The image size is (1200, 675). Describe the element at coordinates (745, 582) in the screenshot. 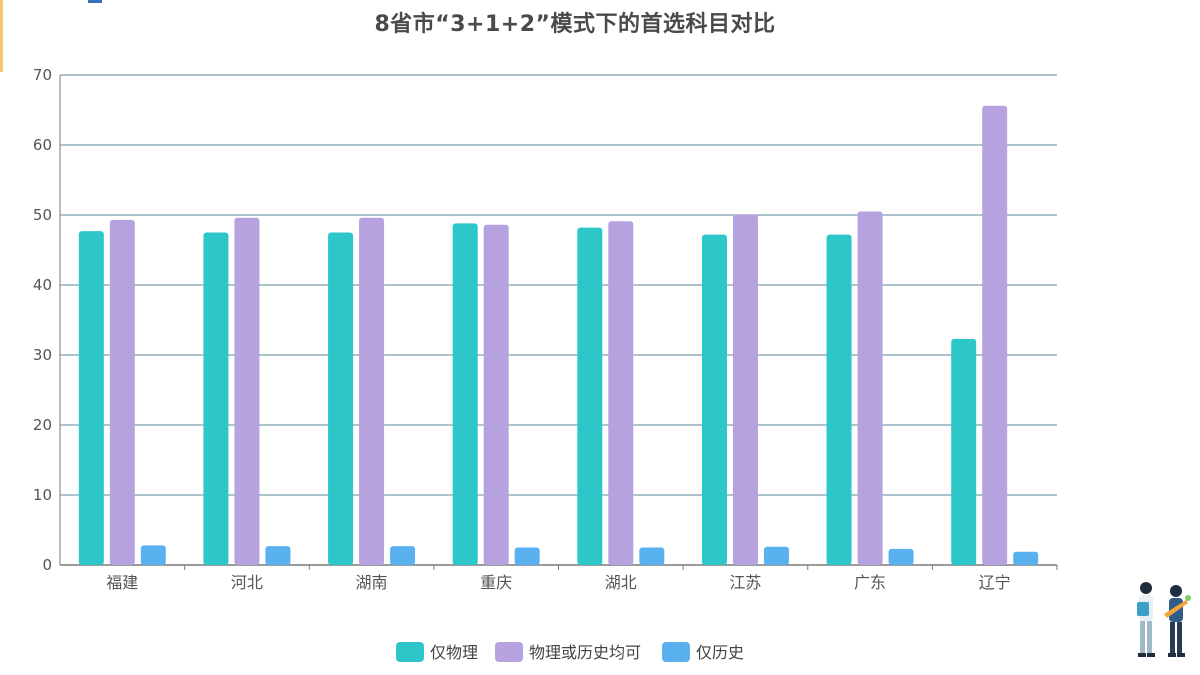

I see `x-tick-label: 江苏` at that location.